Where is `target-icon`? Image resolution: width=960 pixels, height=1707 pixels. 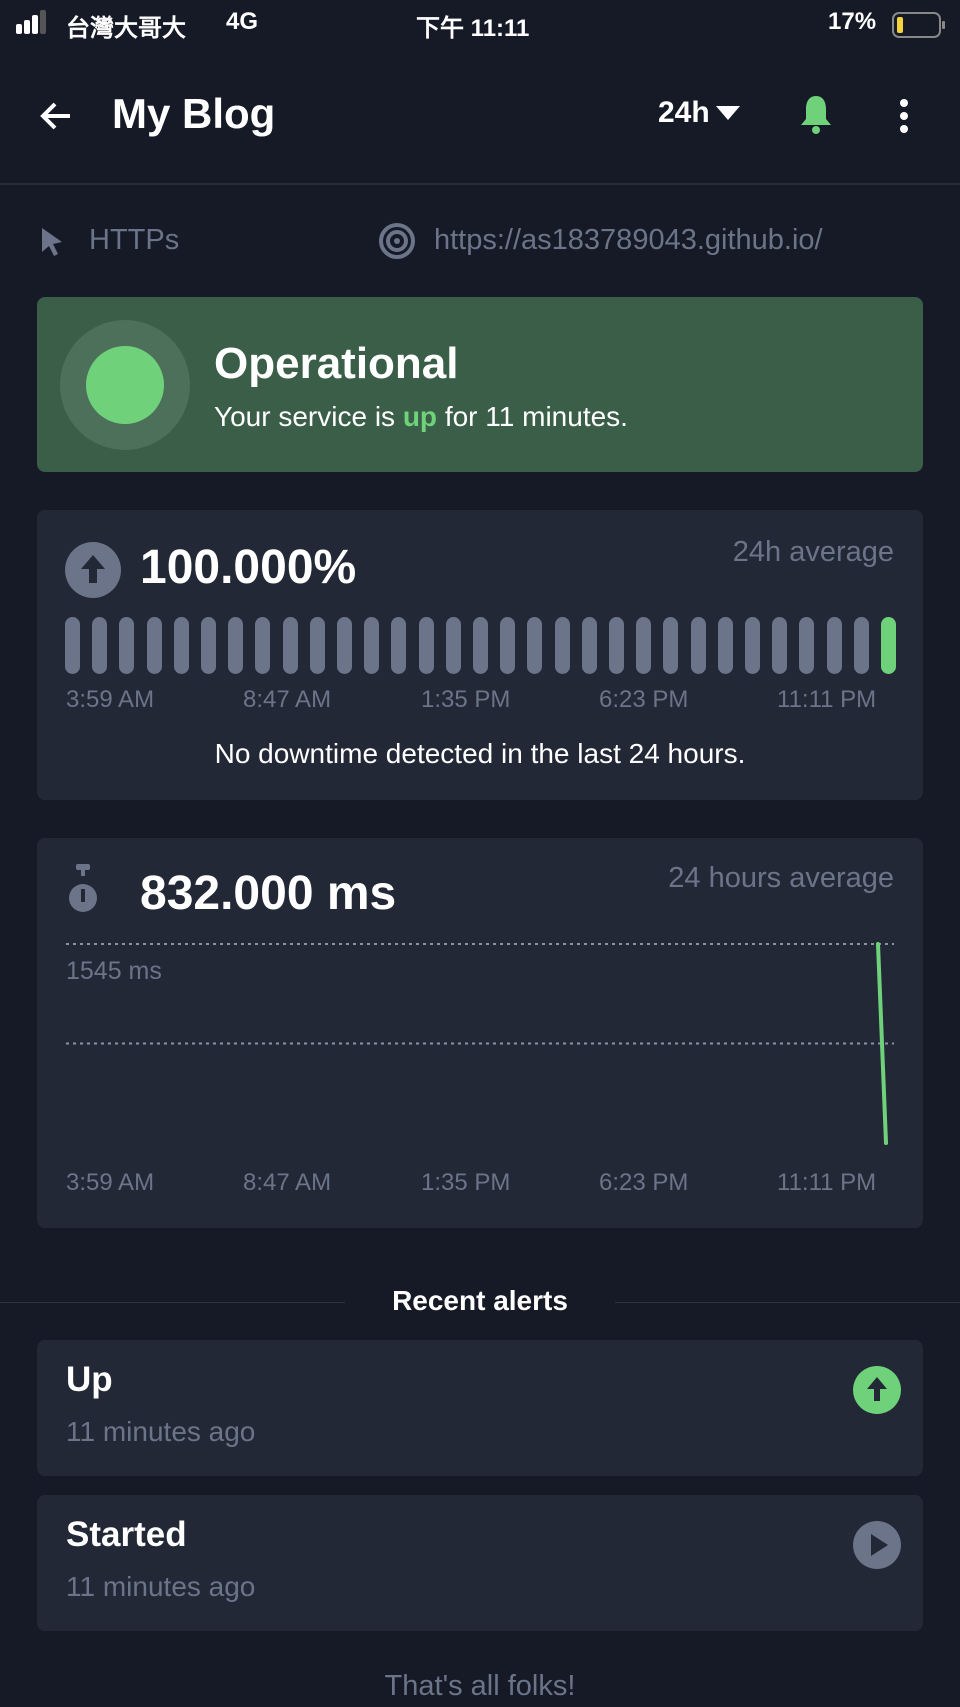
target-icon is located at coordinates (397, 243).